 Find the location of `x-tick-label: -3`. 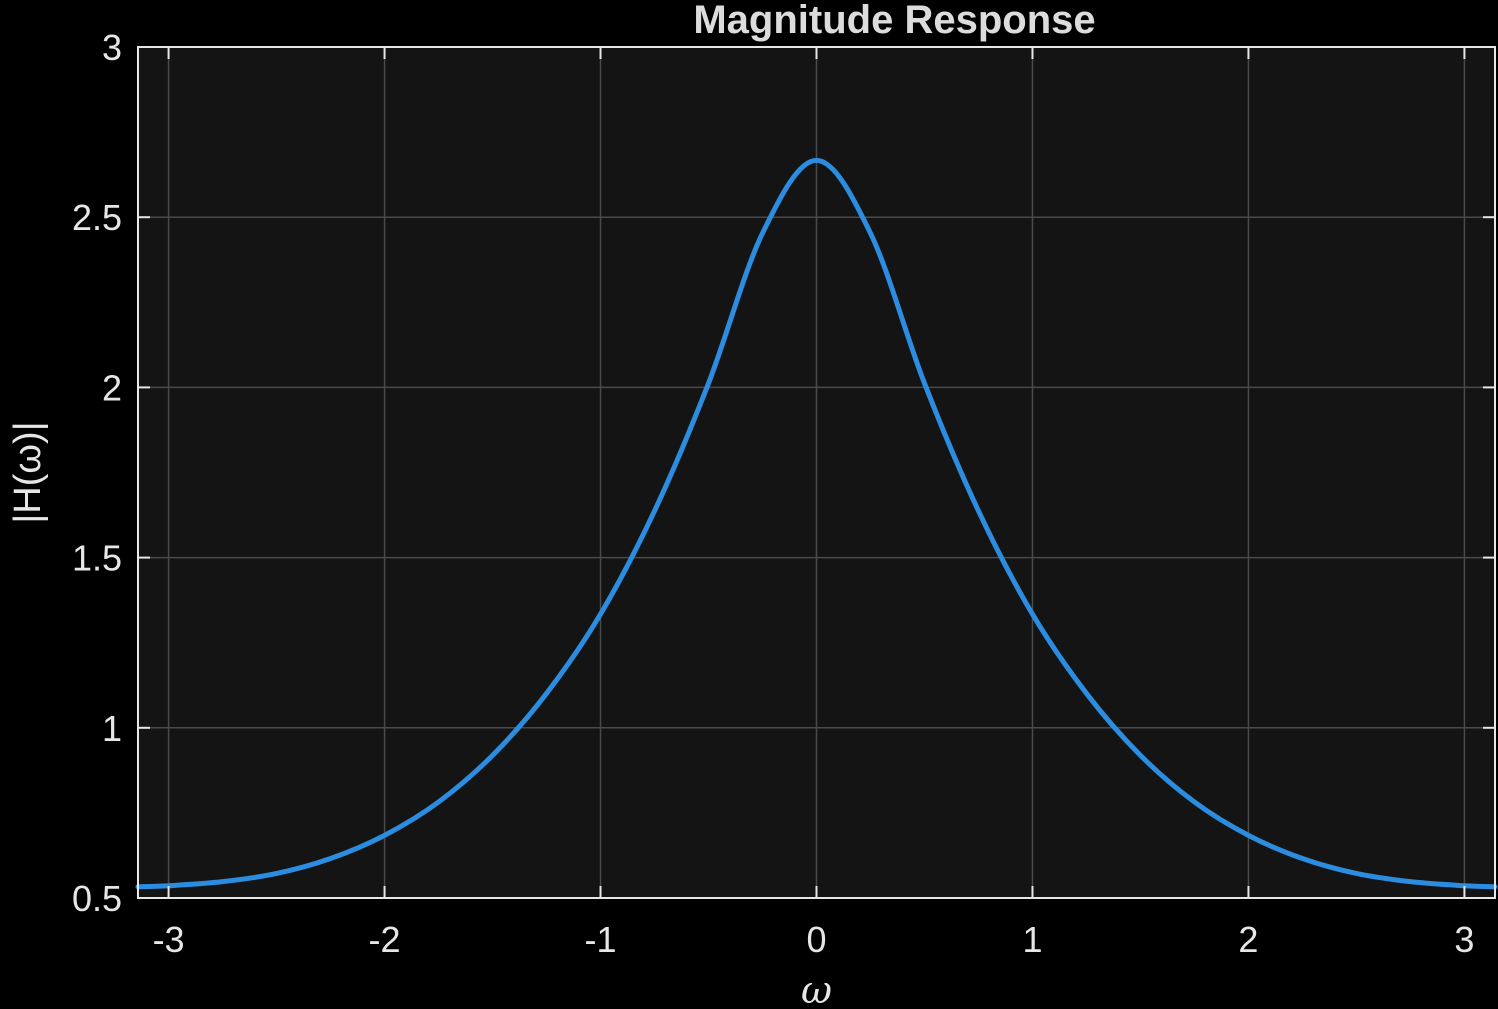

x-tick-label: -3 is located at coordinates (169, 939).